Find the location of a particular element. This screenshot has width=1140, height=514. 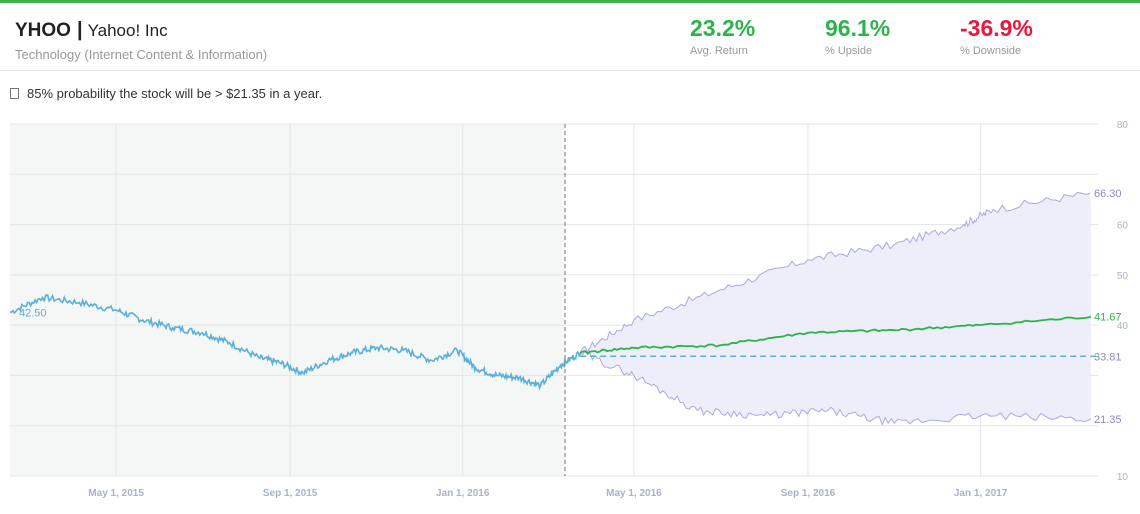

value-label-start: 42.50 is located at coordinates (33, 314).